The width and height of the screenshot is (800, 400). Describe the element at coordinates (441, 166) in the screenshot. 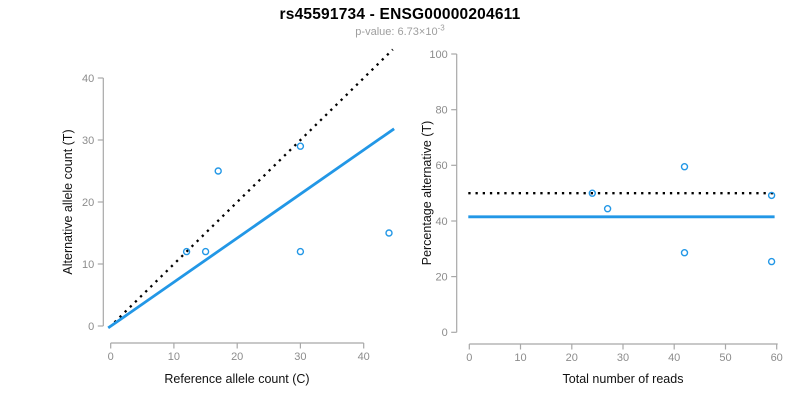

I see `y-axis-tick-label: 60` at that location.